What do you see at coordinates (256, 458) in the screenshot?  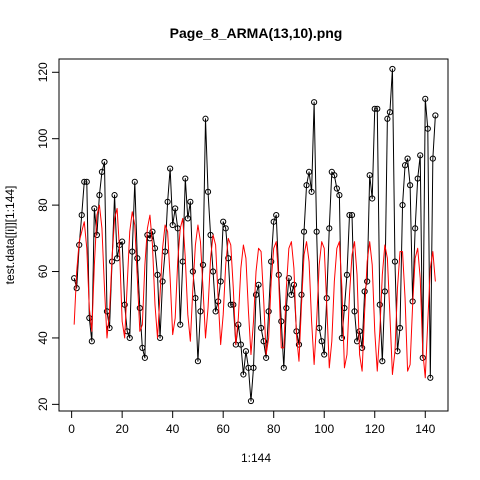 I see `x-axis-label: 1:144` at bounding box center [256, 458].